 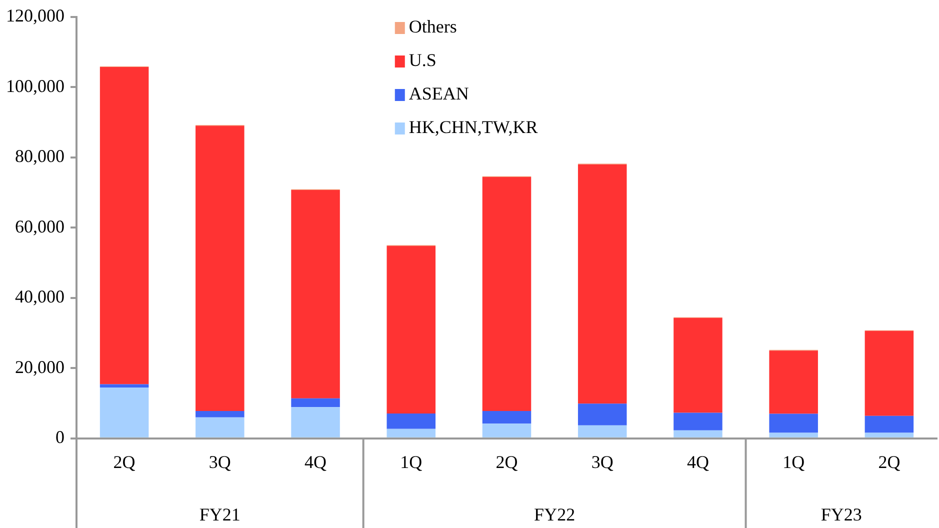 I want to click on y-tick-label: 80,000, so click(x=39, y=156).